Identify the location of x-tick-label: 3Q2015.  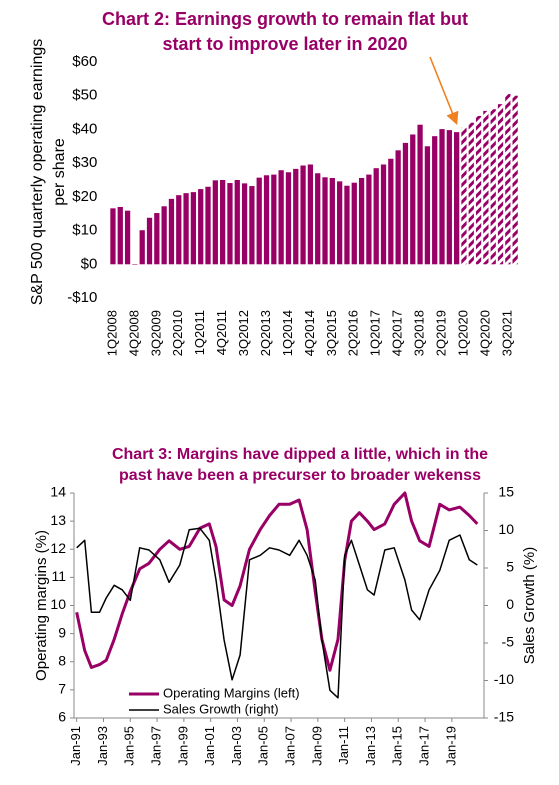
(331, 333).